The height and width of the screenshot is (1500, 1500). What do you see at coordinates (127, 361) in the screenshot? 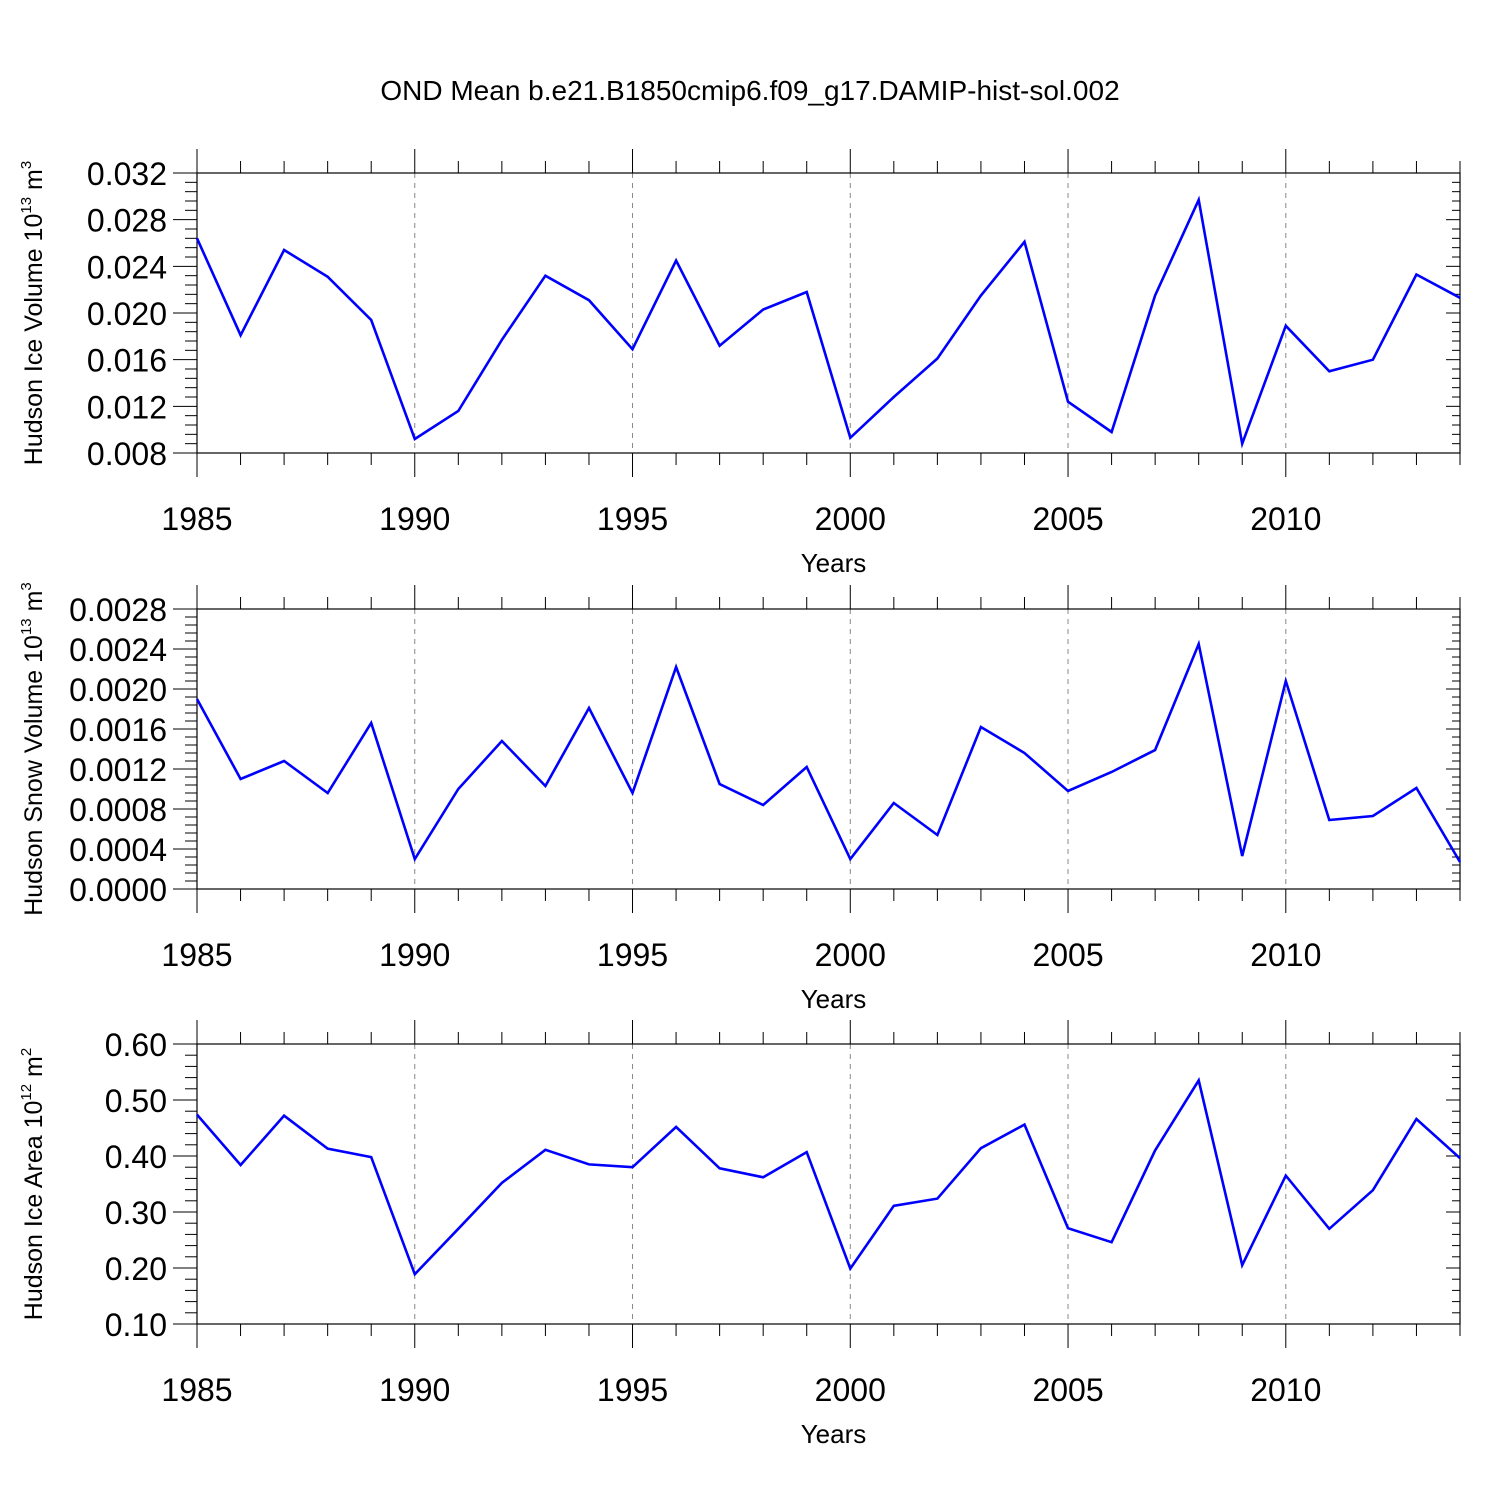
I see `y-tick-label: 0.016` at bounding box center [127, 361].